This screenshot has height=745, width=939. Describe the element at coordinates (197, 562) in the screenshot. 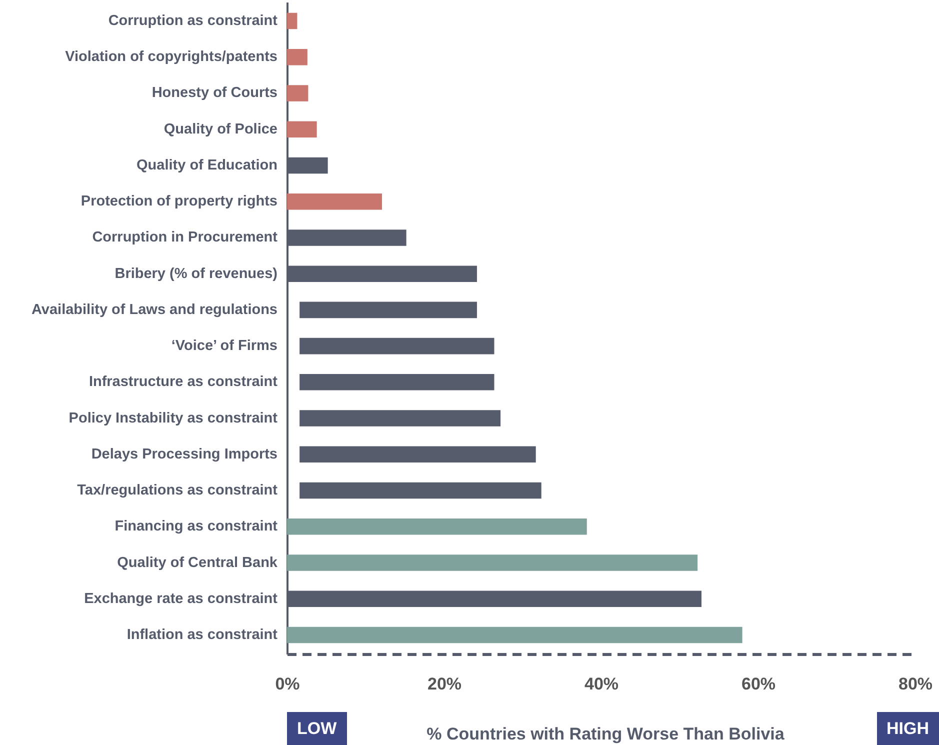

I see `y-tick-label: Quality of Central Bank` at that location.